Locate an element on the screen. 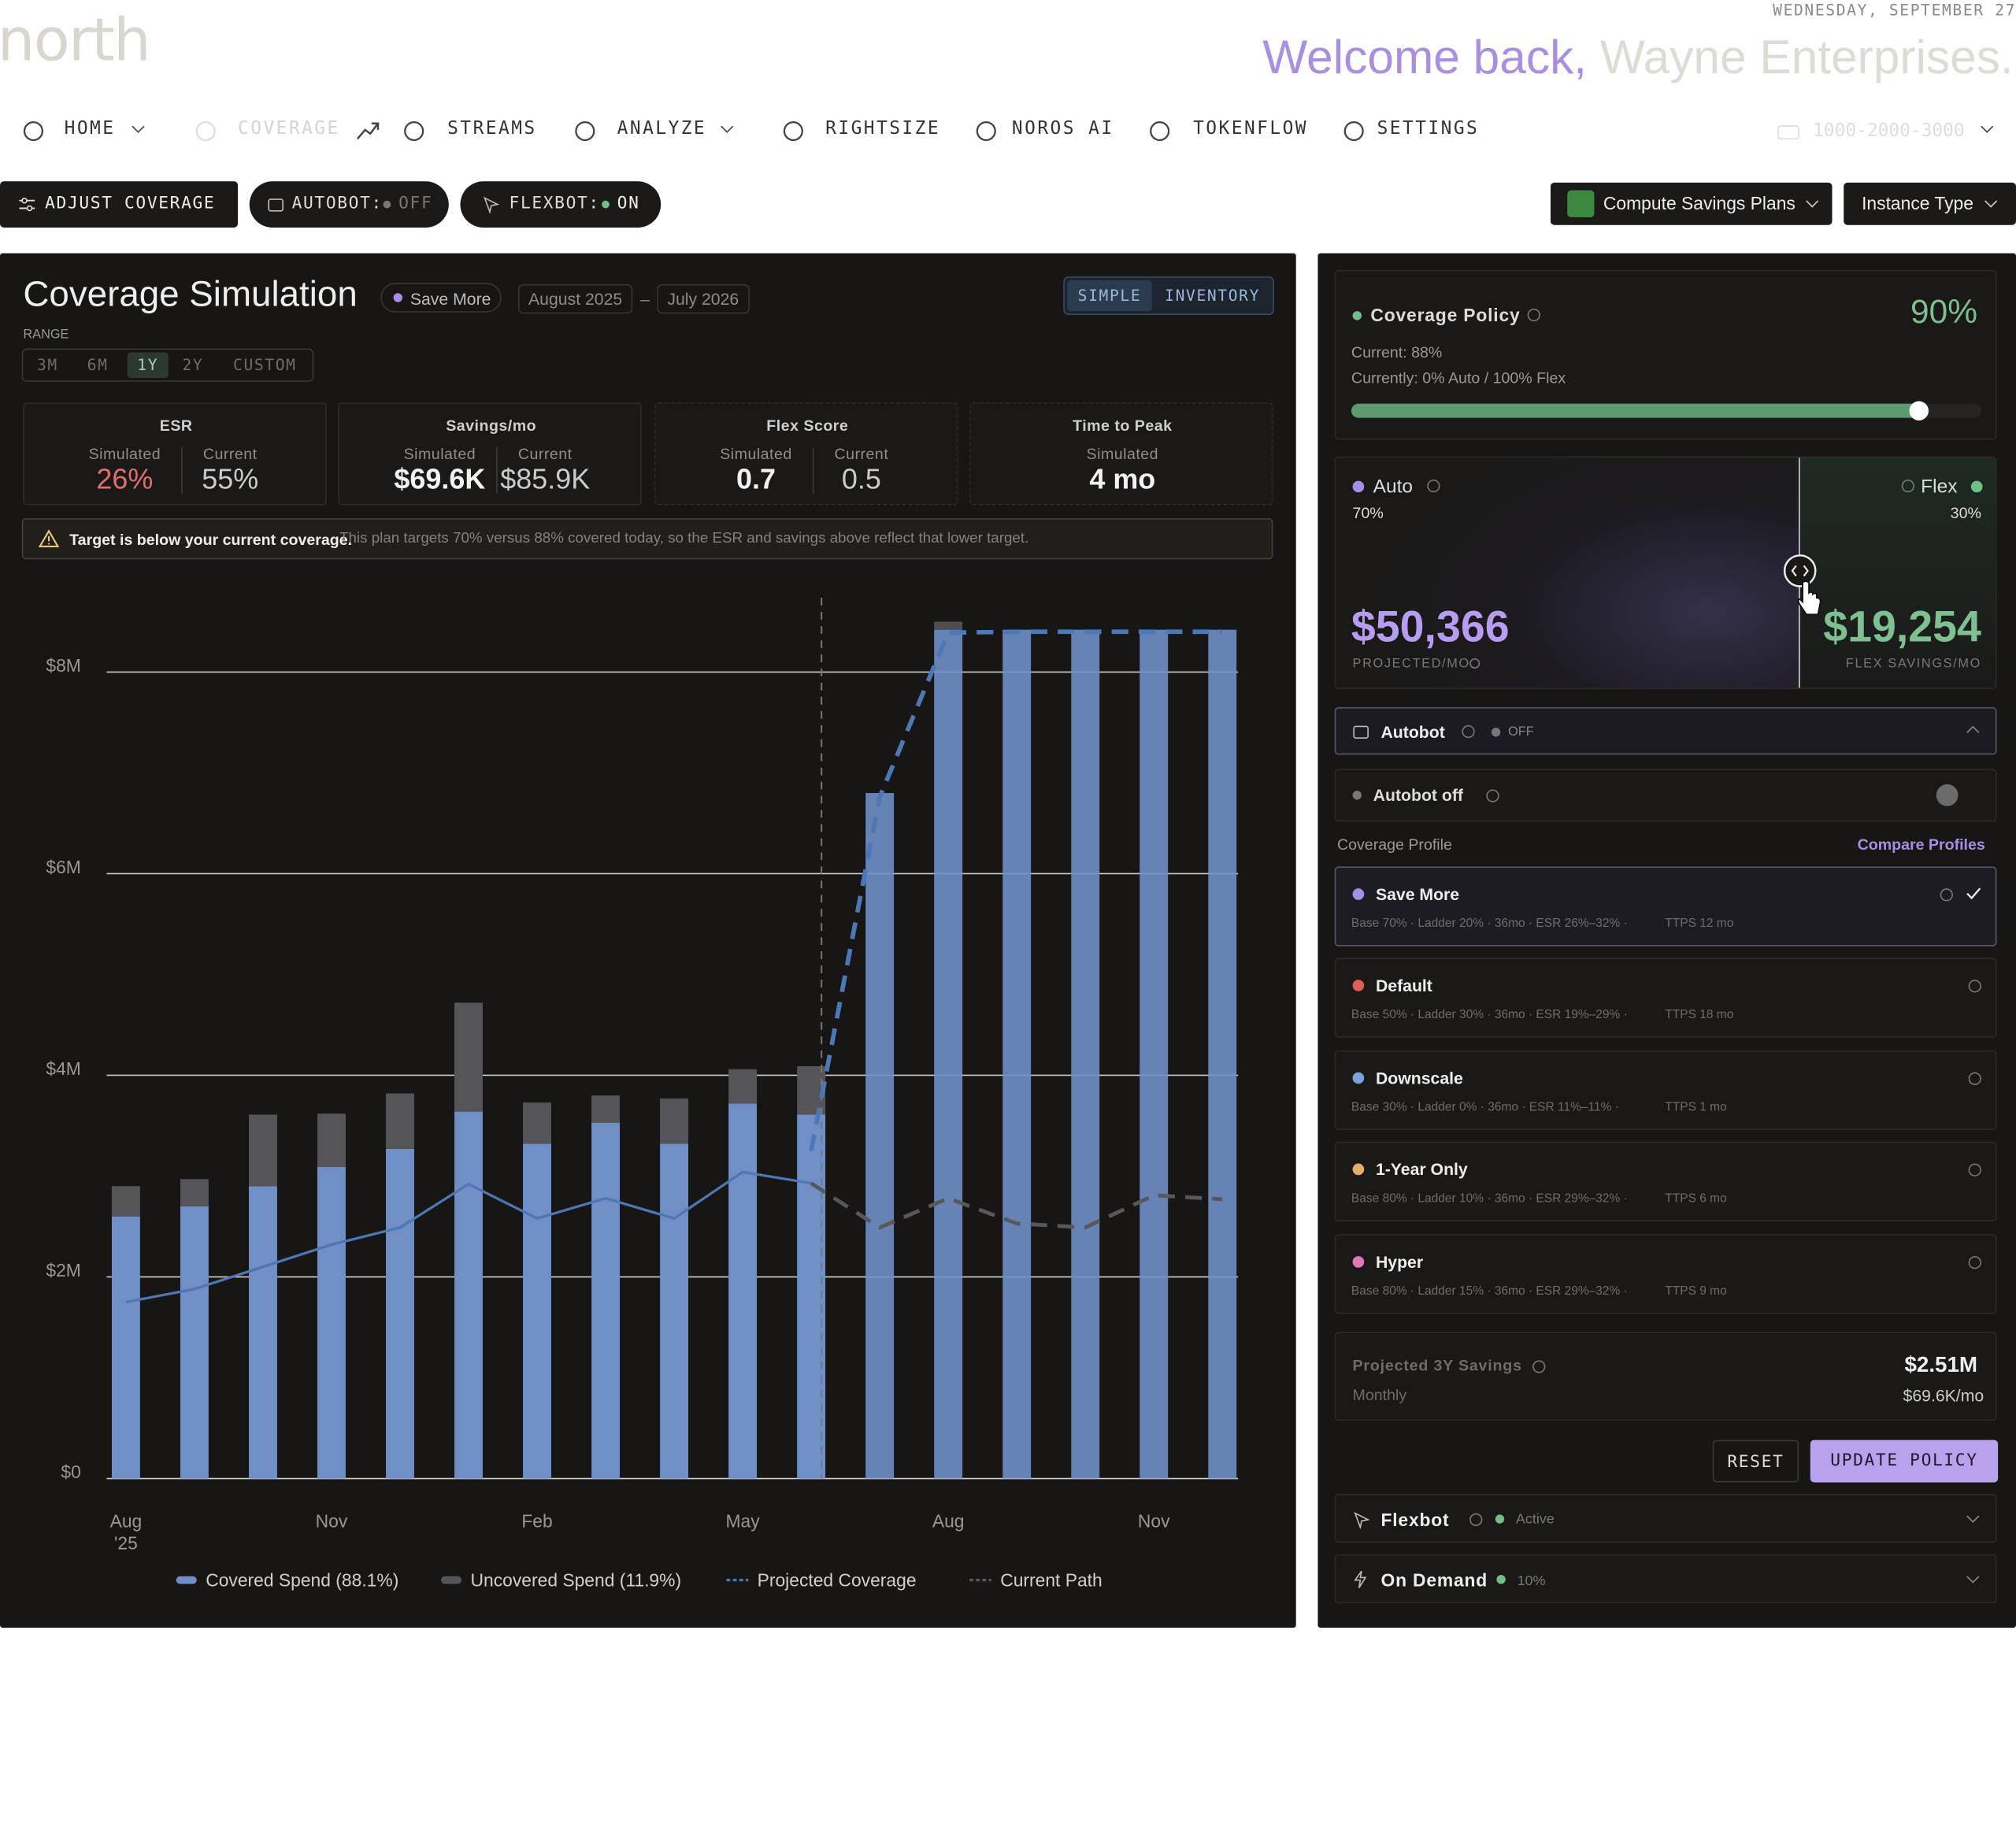 Image resolution: width=2016 pixels, height=1823 pixels. trend-icon is located at coordinates (368, 131).